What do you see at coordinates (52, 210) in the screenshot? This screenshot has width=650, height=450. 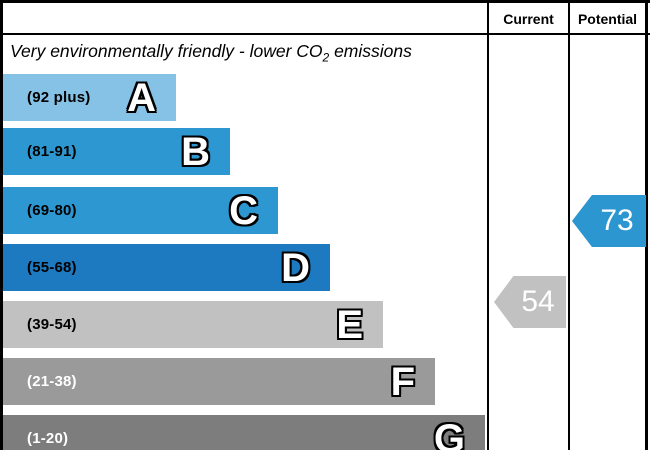 I see `band-c-range-label: (69-80)` at bounding box center [52, 210].